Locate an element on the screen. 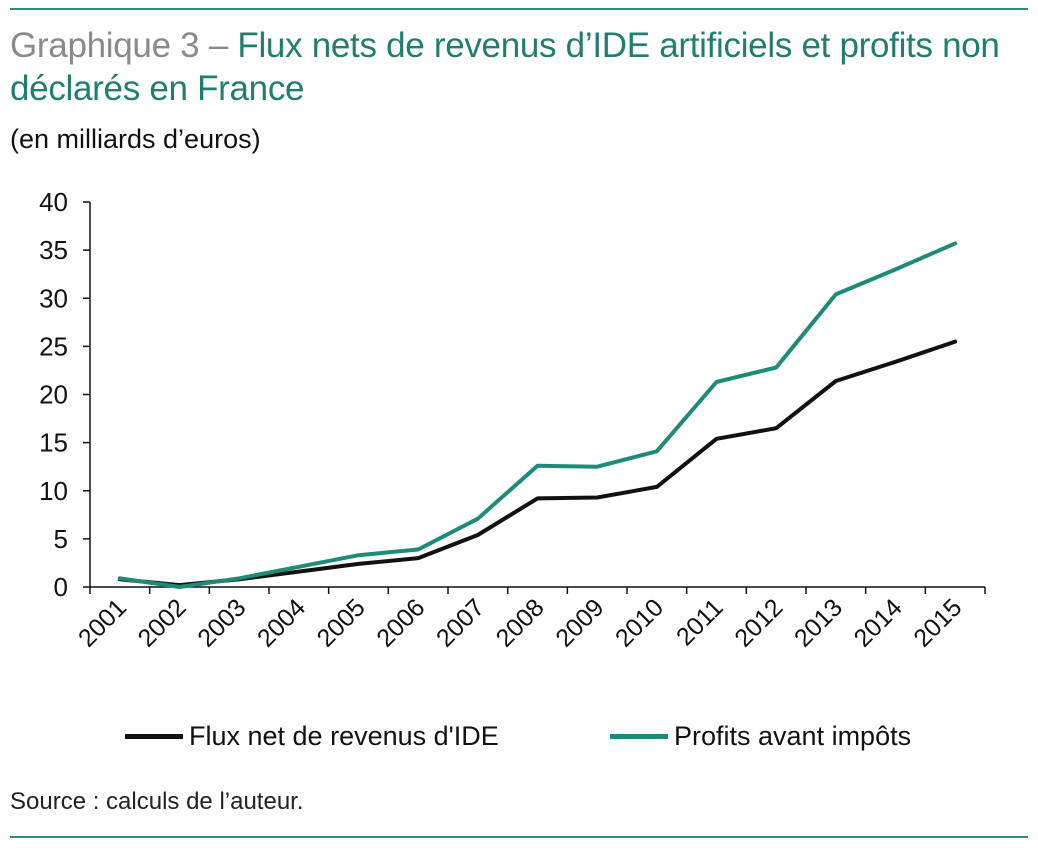 The image size is (1038, 853). y-tick-label: 10 is located at coordinates (53, 491).